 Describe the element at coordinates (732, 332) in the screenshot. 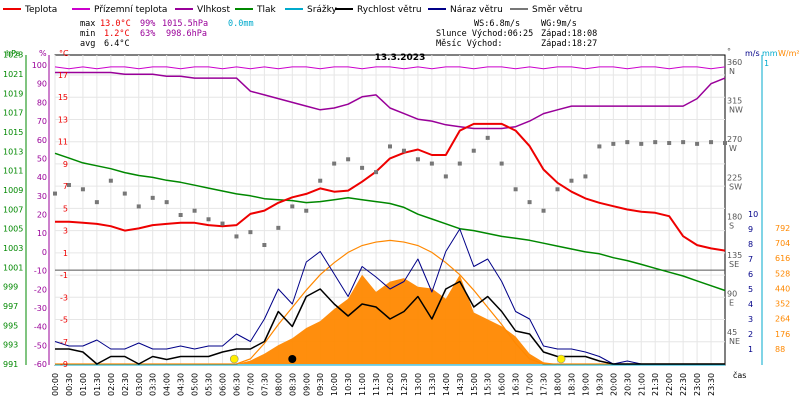

I see `direction-tick-value: 45` at that location.